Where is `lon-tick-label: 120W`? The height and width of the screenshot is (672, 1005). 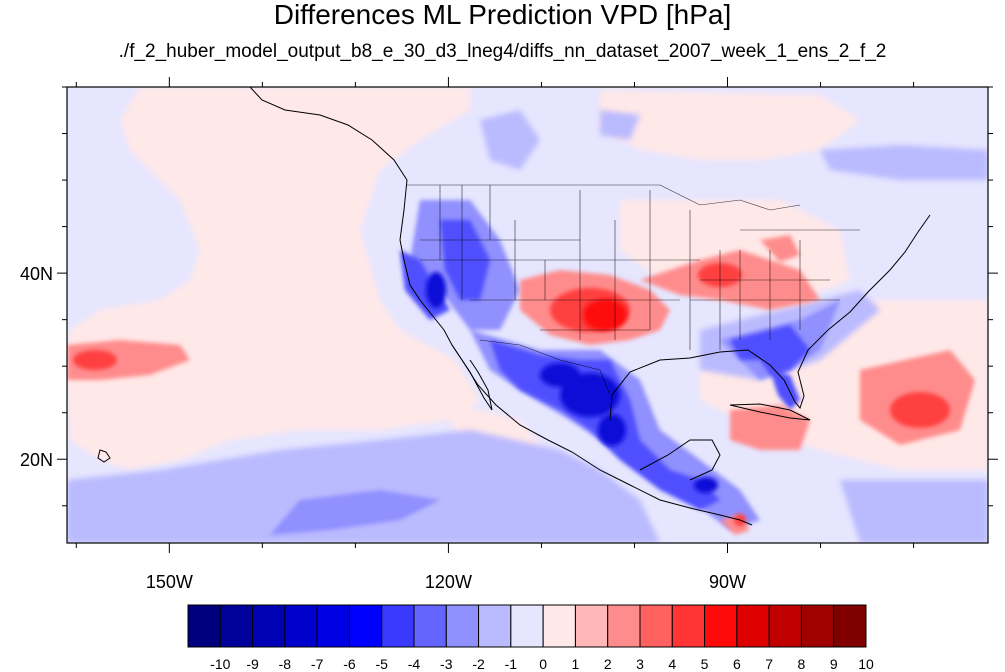 lon-tick-label: 120W is located at coordinates (448, 582).